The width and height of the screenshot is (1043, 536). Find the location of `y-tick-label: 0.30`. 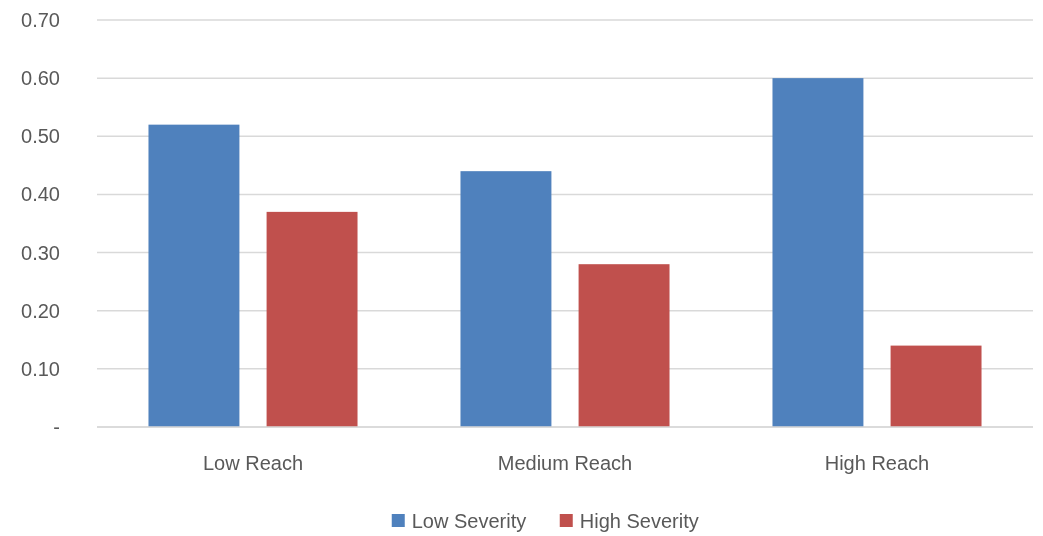

y-tick-label: 0.30 is located at coordinates (40, 252).